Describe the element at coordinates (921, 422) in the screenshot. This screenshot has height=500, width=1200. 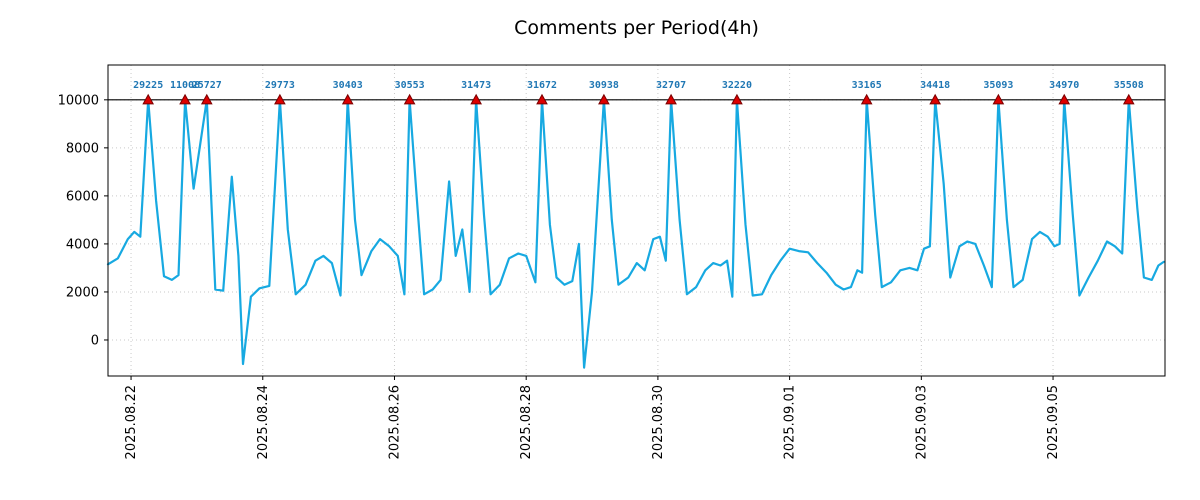
I see `x-tick-label: 2025.09.03` at that location.